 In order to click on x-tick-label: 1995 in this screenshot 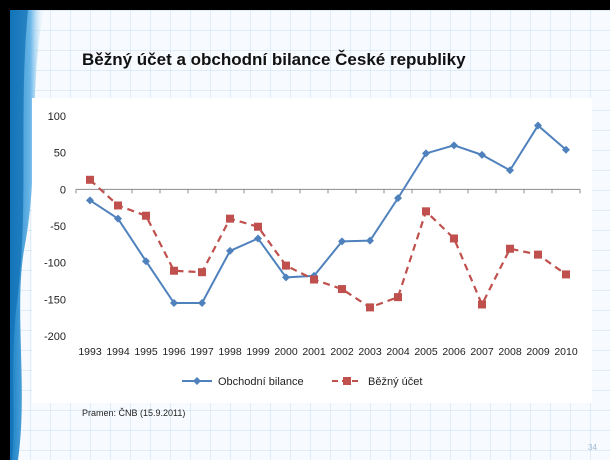, I will do `click(146, 352)`.